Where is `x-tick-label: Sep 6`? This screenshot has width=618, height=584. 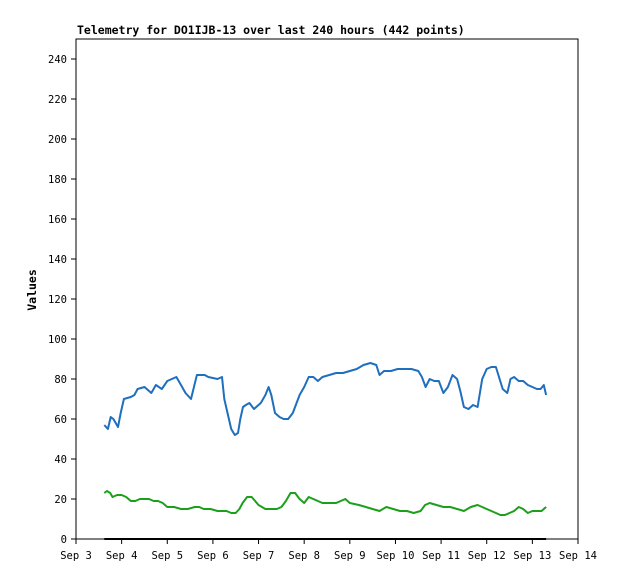 x-tick-label: Sep 6 is located at coordinates (213, 556).